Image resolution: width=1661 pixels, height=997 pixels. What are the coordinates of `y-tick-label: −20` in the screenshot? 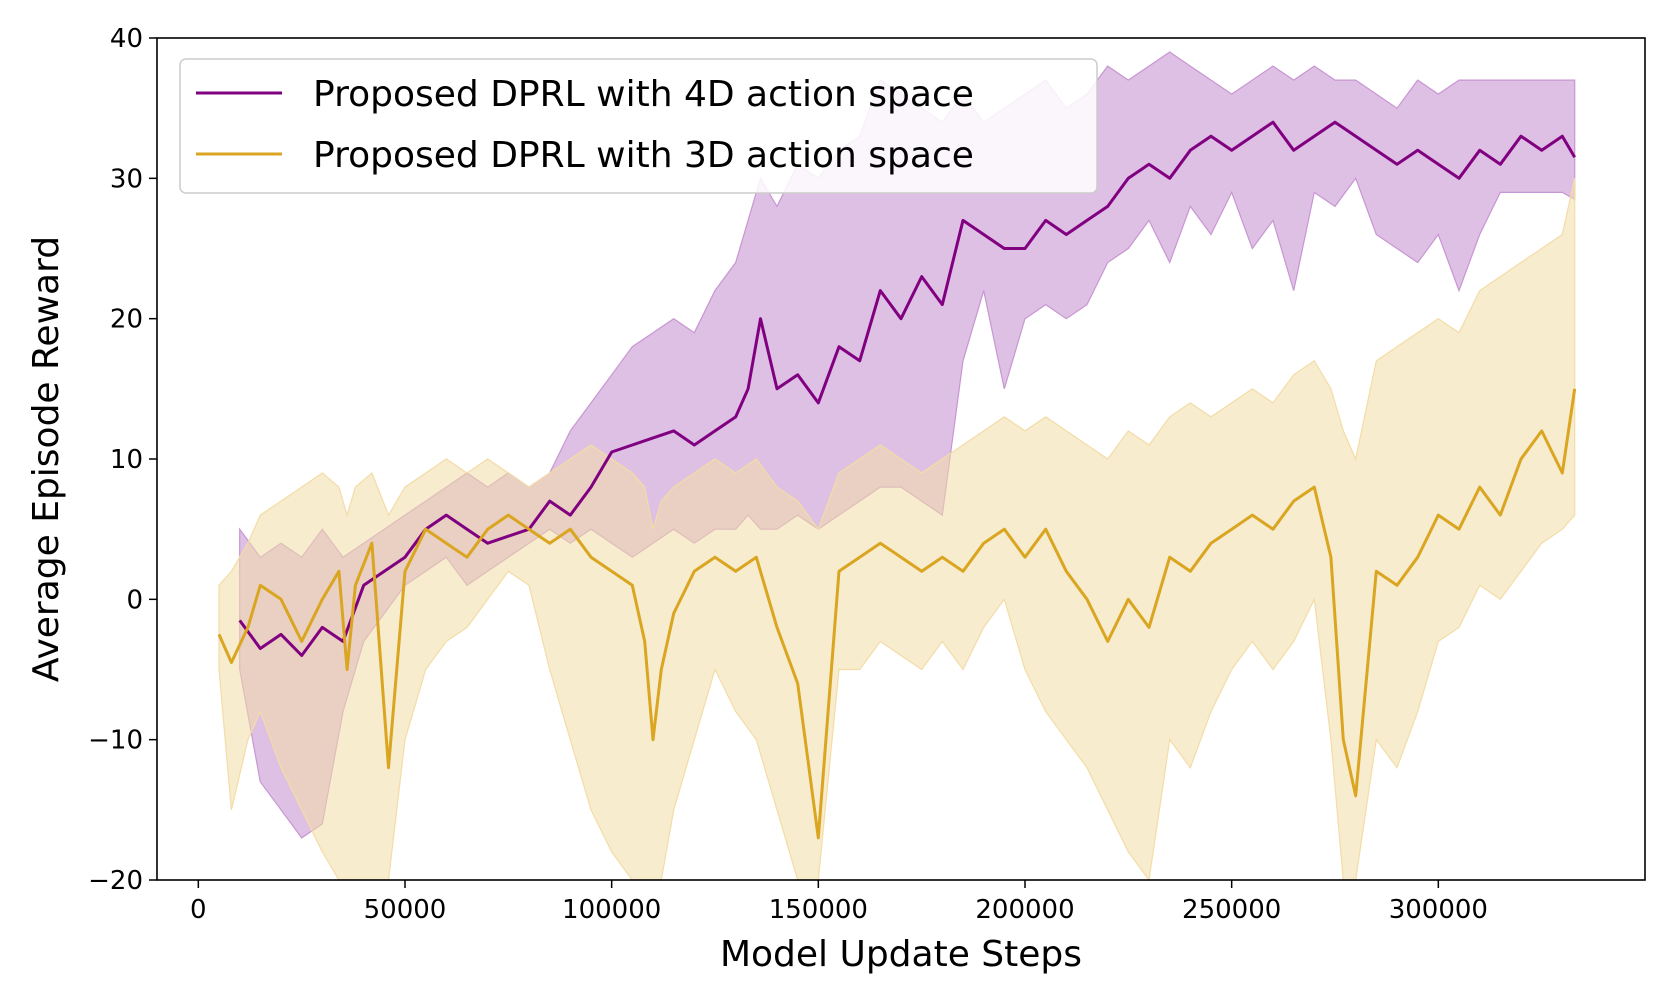 It's located at (115, 881).